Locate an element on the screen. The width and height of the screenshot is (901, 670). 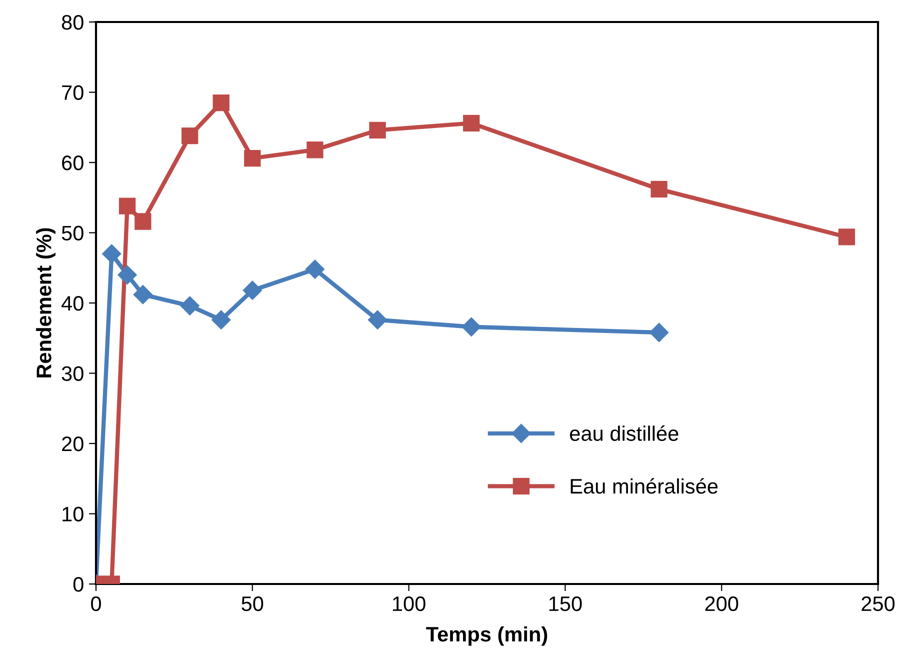
x-tick-label: 250 is located at coordinates (878, 604).